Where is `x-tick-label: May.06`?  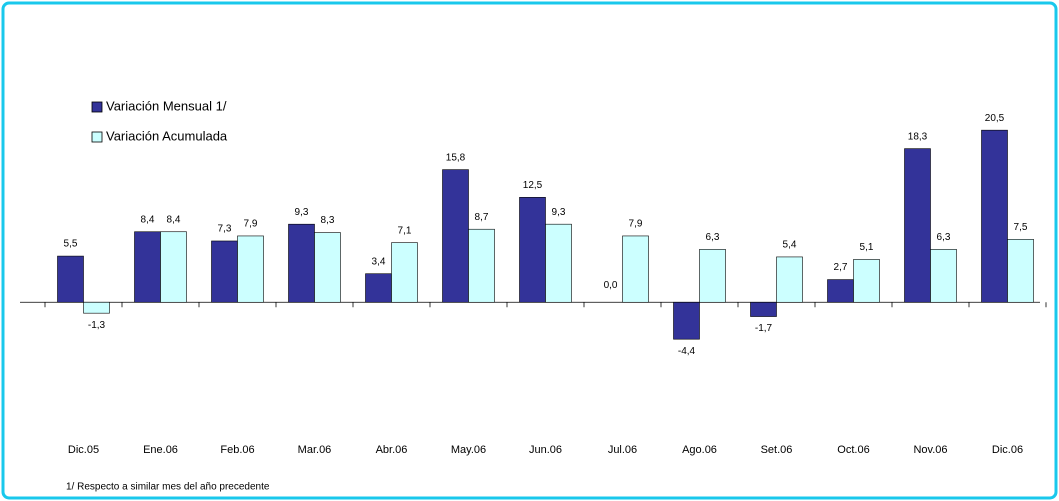
x-tick-label: May.06 is located at coordinates (468, 450).